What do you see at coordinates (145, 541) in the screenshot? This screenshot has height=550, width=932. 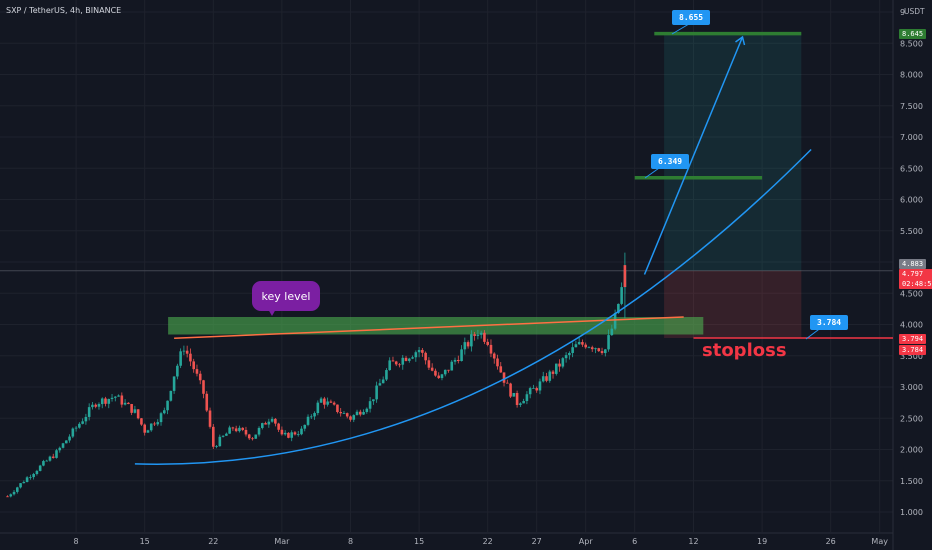 I see `x-tick-label: 15` at bounding box center [145, 541].